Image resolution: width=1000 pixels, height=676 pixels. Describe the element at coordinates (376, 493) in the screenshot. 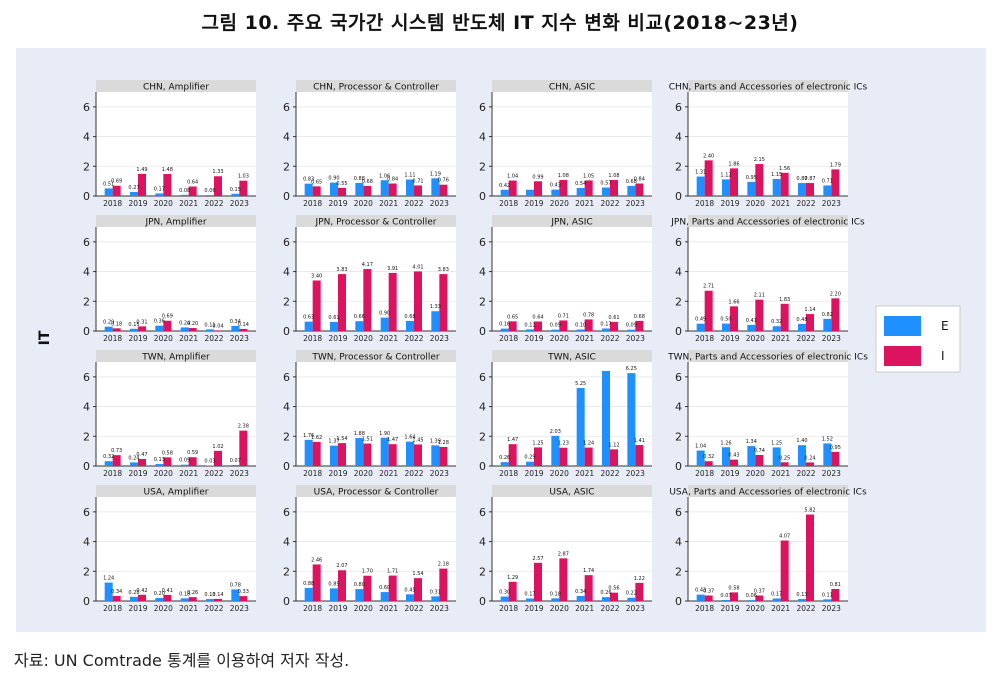

I see `panel-title: USA, Processor & Controller` at that location.